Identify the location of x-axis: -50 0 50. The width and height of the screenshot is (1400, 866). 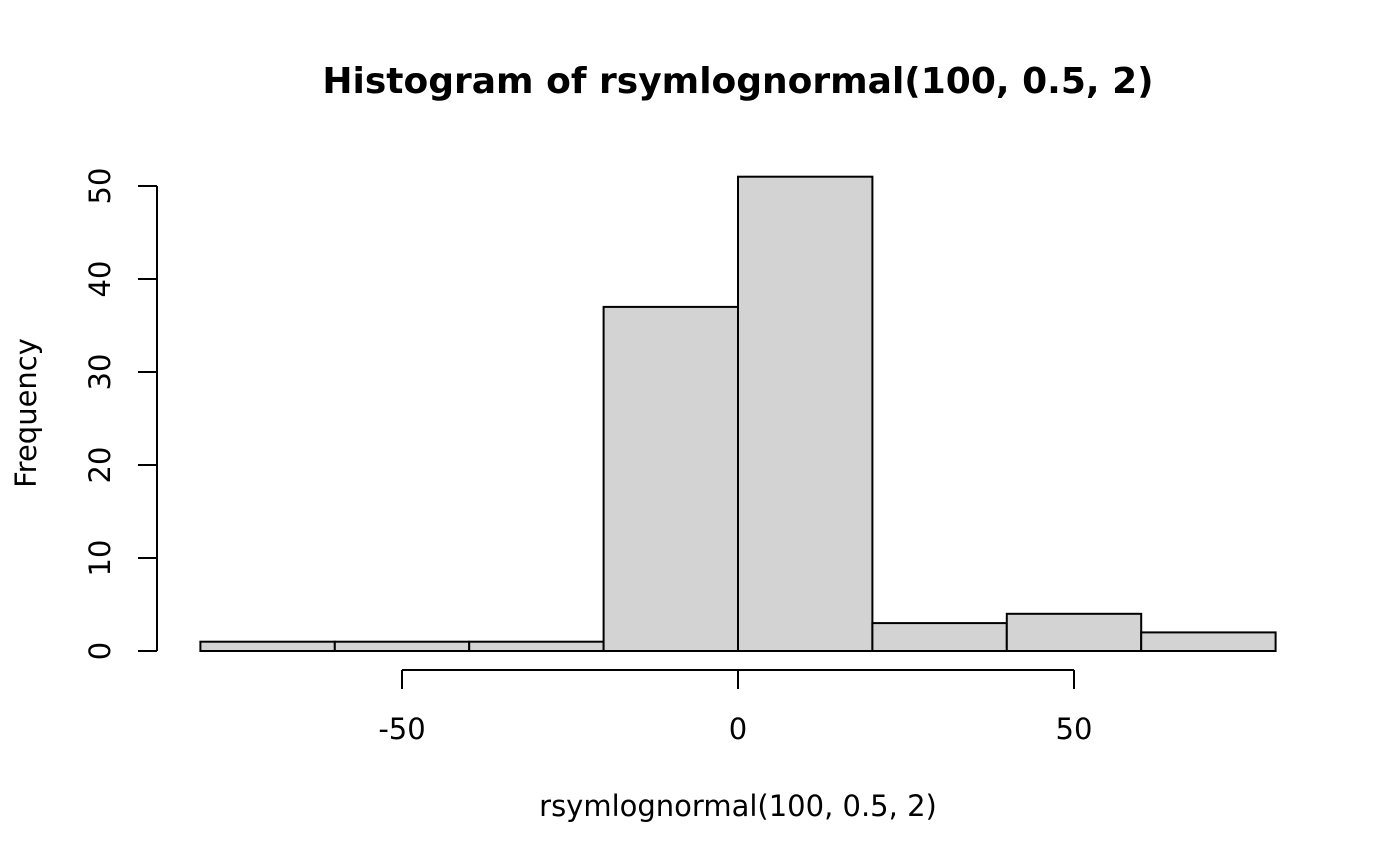
(735, 707).